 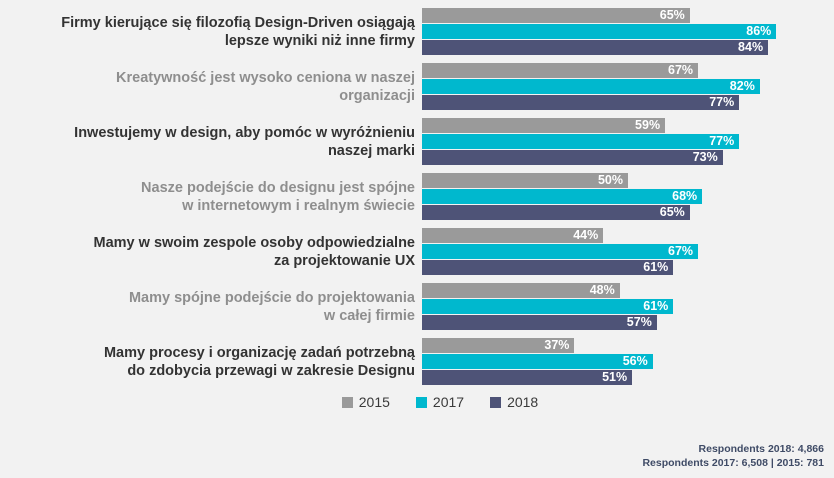 What do you see at coordinates (498, 345) in the screenshot?
I see `bar-2015: 37%` at bounding box center [498, 345].